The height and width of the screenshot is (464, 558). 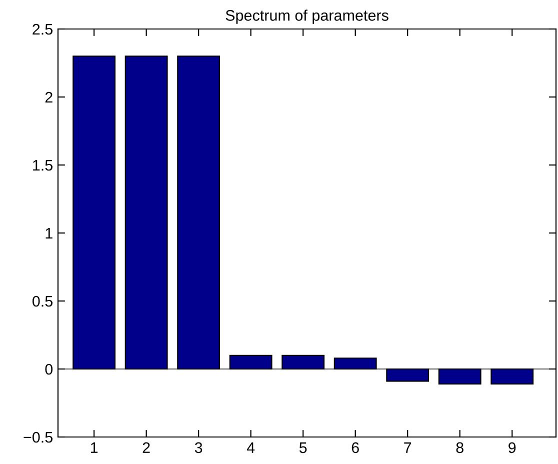 What do you see at coordinates (48, 97) in the screenshot?
I see `y-tick-label: 2` at bounding box center [48, 97].